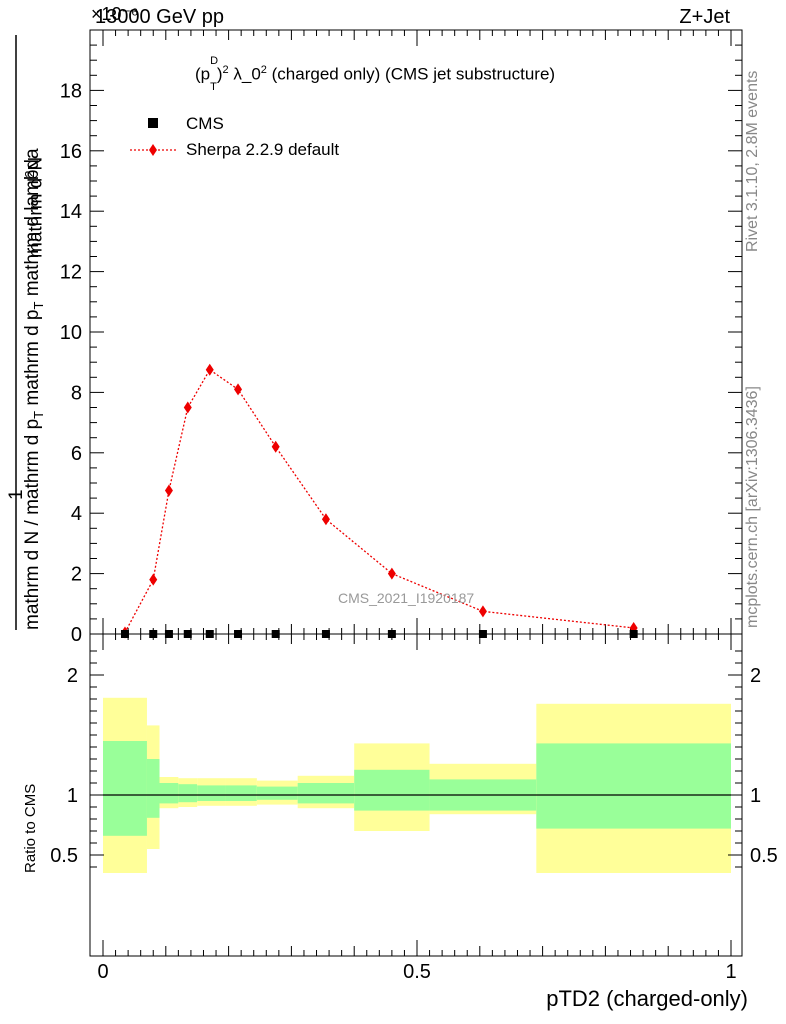  Describe the element at coordinates (406, 598) in the screenshot. I see `analysis-watermark: CMS_2021_I1920187` at that location.